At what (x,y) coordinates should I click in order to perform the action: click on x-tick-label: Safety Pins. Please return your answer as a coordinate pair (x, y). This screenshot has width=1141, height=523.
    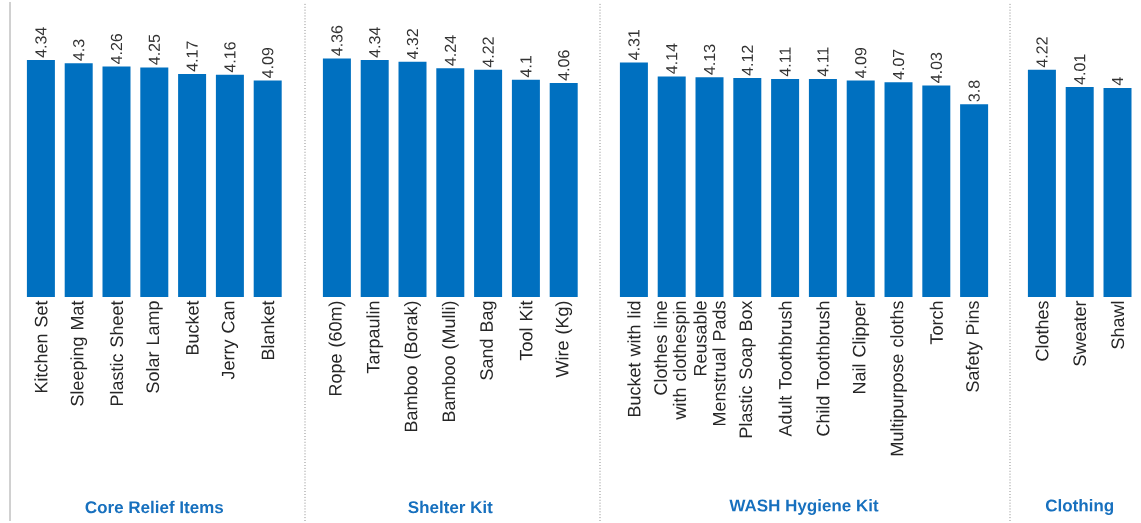
    Looking at the image, I should click on (974, 346).